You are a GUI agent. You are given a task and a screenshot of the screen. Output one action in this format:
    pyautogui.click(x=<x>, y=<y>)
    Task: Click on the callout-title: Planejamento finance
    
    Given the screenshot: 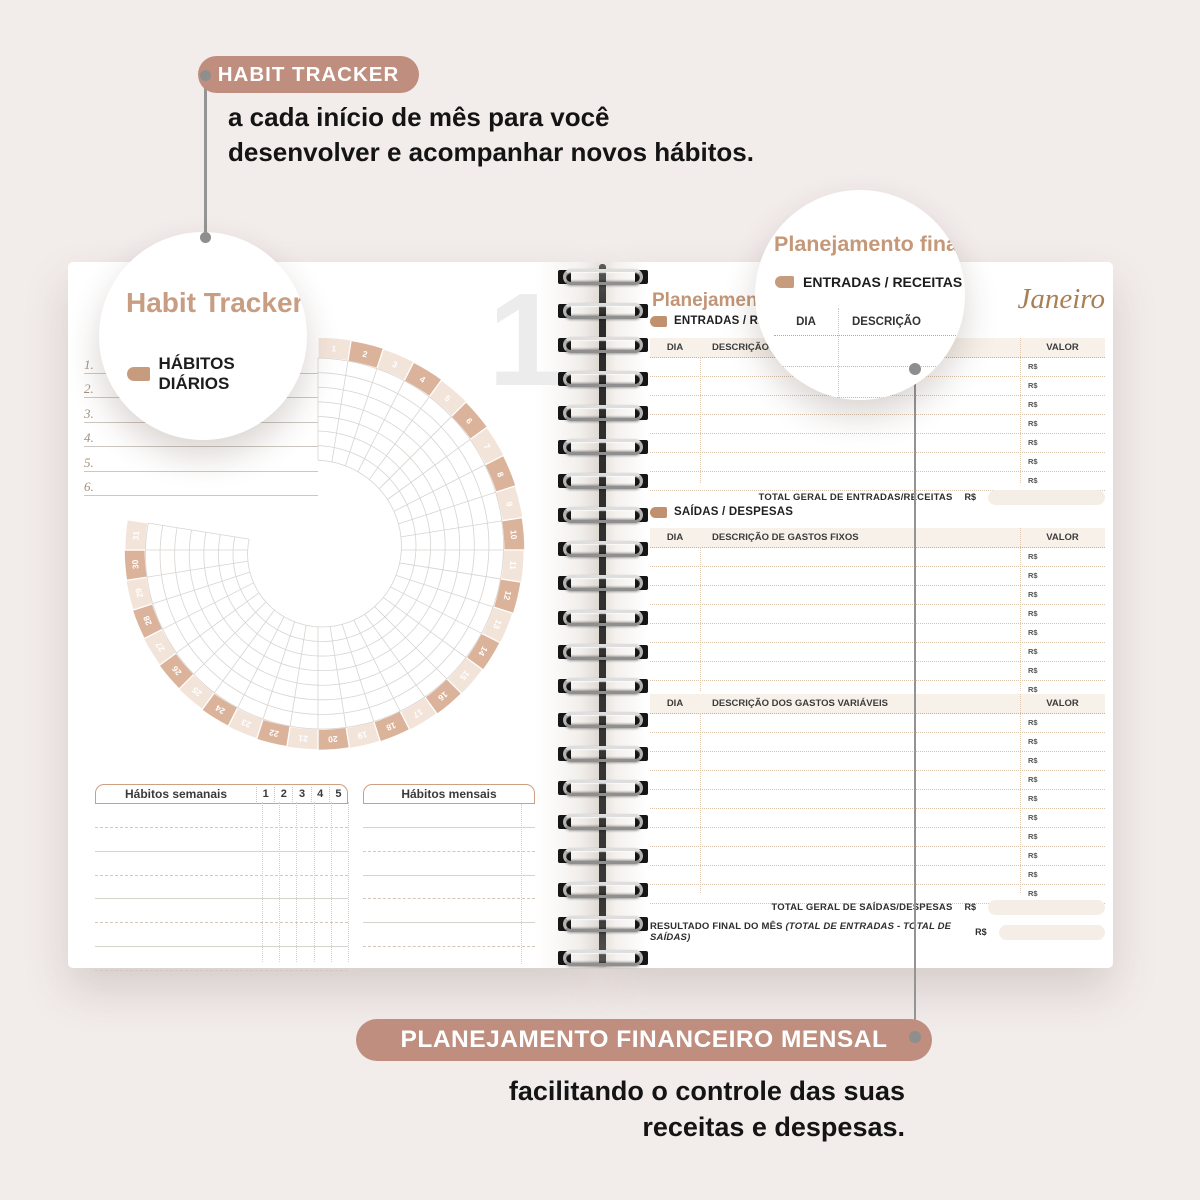 What is the action you would take?
    pyautogui.click(x=869, y=244)
    